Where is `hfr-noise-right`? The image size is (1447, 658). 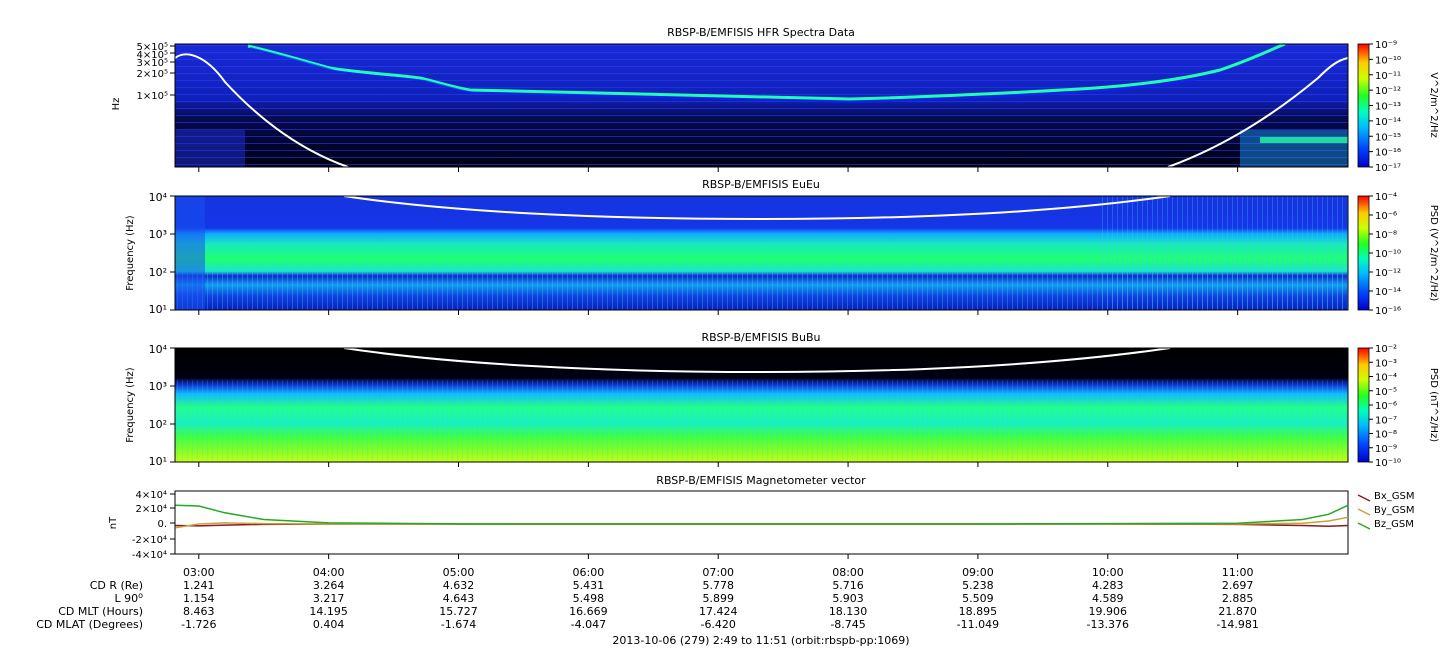 hfr-noise-right is located at coordinates (1294, 148).